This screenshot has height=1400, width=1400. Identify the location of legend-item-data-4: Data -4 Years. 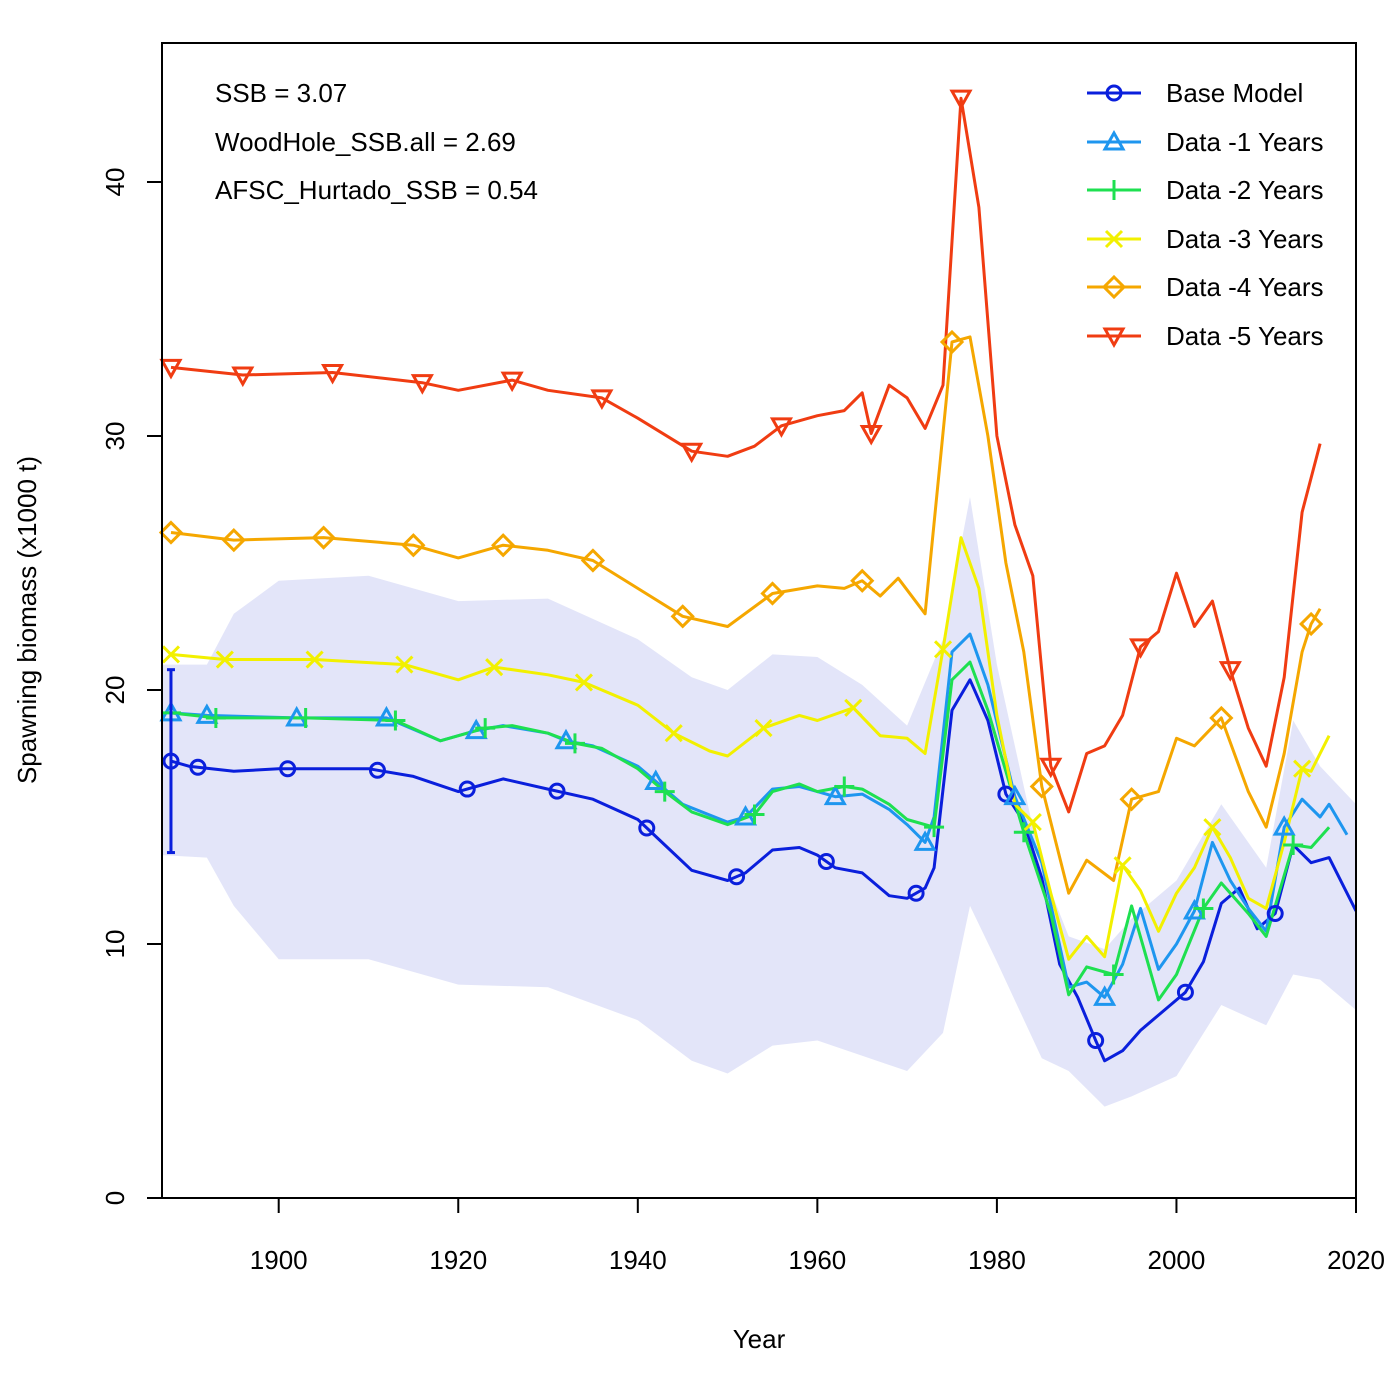
(1205, 287).